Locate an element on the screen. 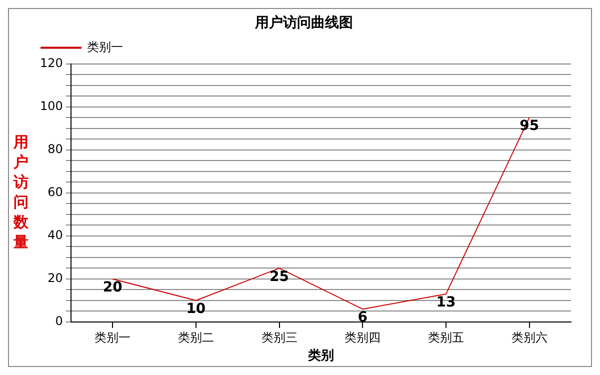 This screenshot has width=600, height=375. y-tick-label: 0 is located at coordinates (59, 321).